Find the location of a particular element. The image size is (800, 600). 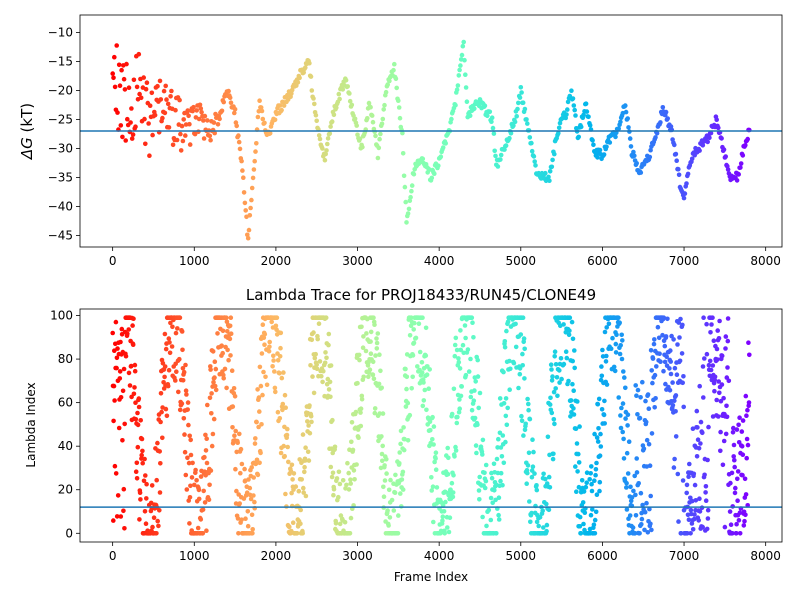

deltaG-y-tick-label: −45 is located at coordinates (60, 235).